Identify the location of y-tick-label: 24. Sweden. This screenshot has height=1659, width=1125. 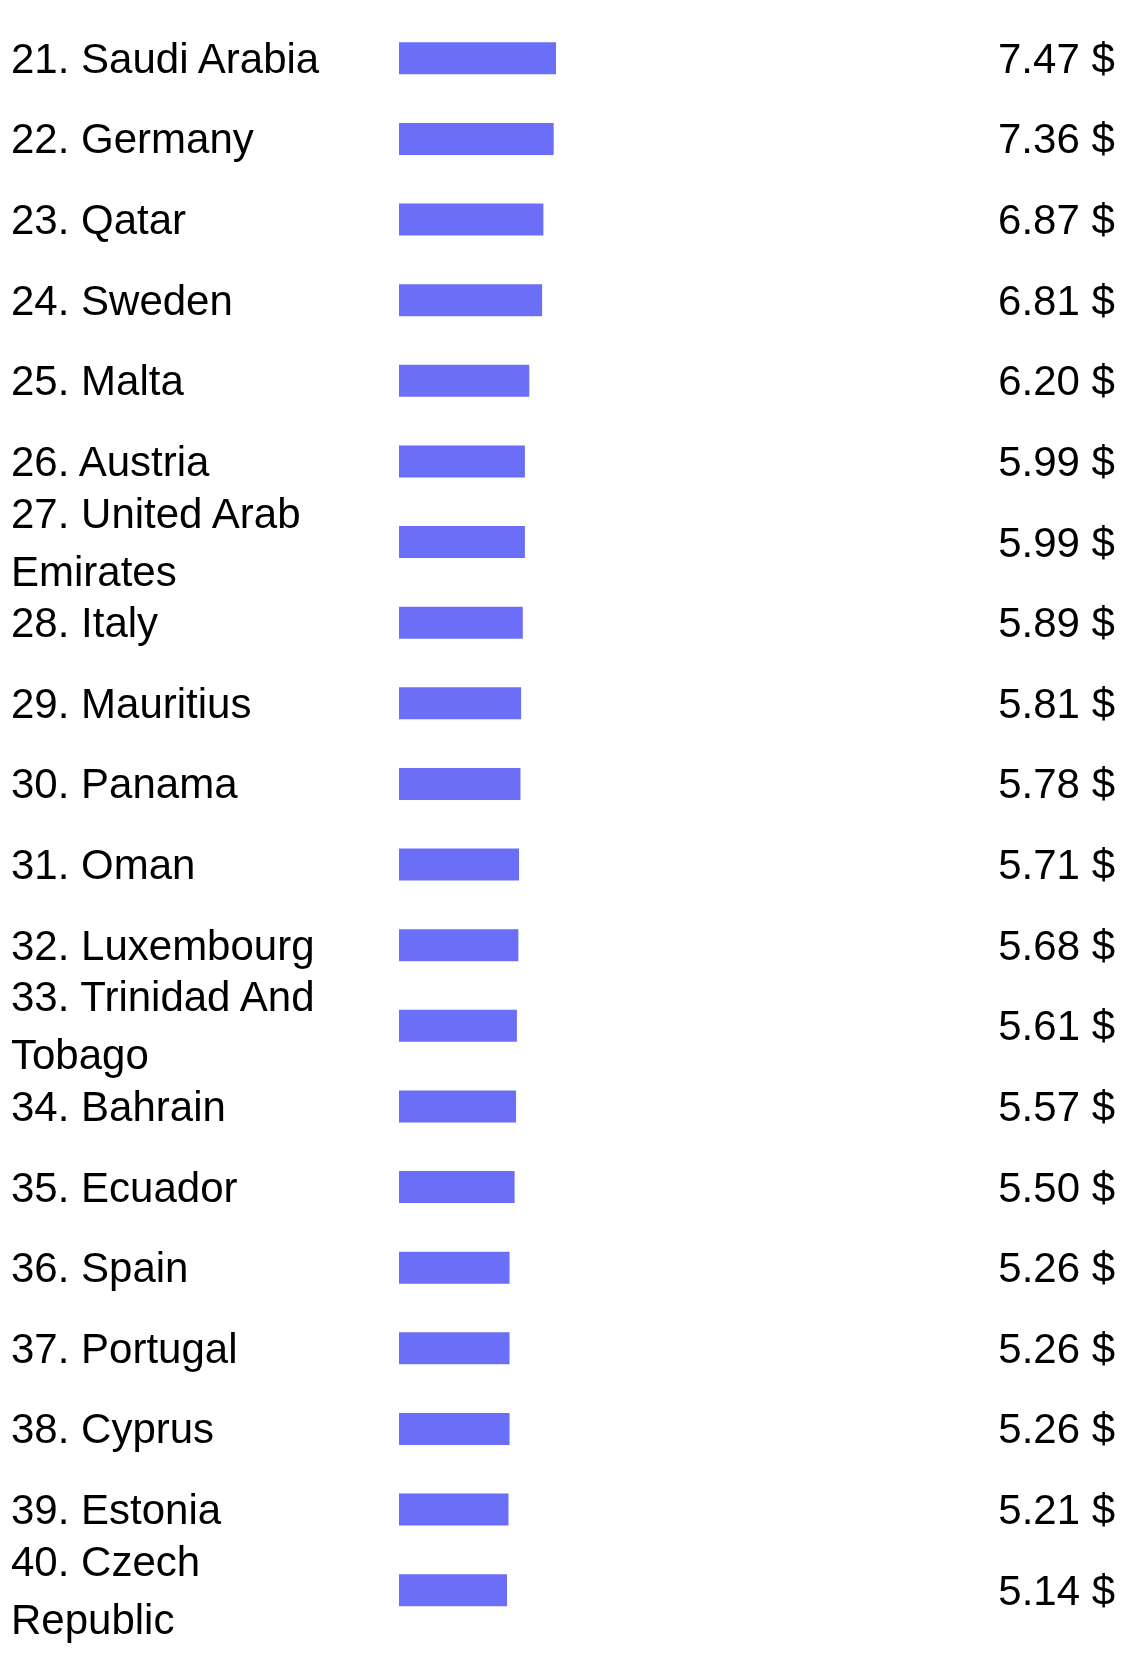
(122, 300).